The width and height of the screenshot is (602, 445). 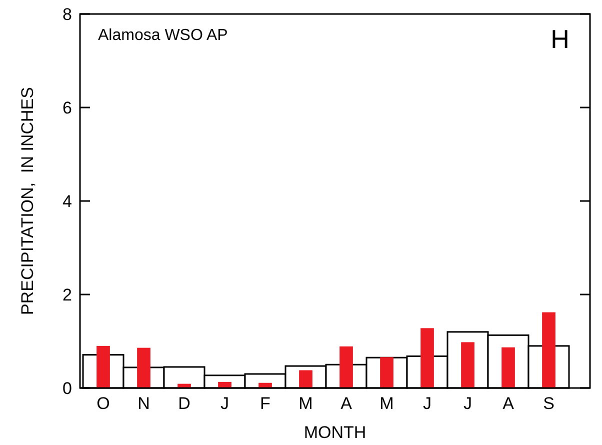 What do you see at coordinates (335, 432) in the screenshot?
I see `x-axis-title: MONTH` at bounding box center [335, 432].